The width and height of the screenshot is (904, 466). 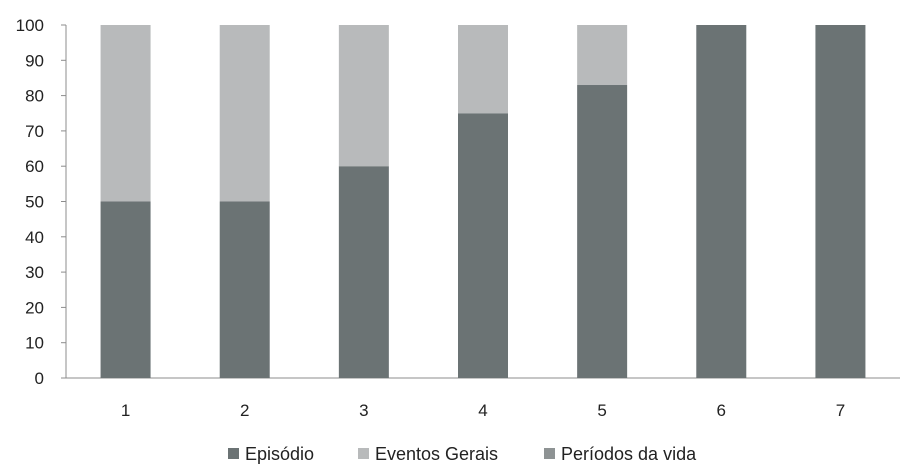 What do you see at coordinates (721, 410) in the screenshot?
I see `x-tick-label: 6` at bounding box center [721, 410].